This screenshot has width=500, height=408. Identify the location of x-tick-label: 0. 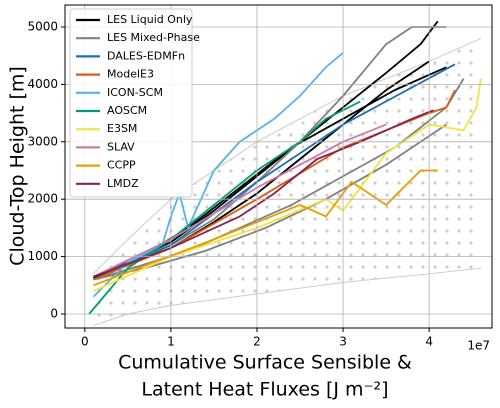
(85, 342).